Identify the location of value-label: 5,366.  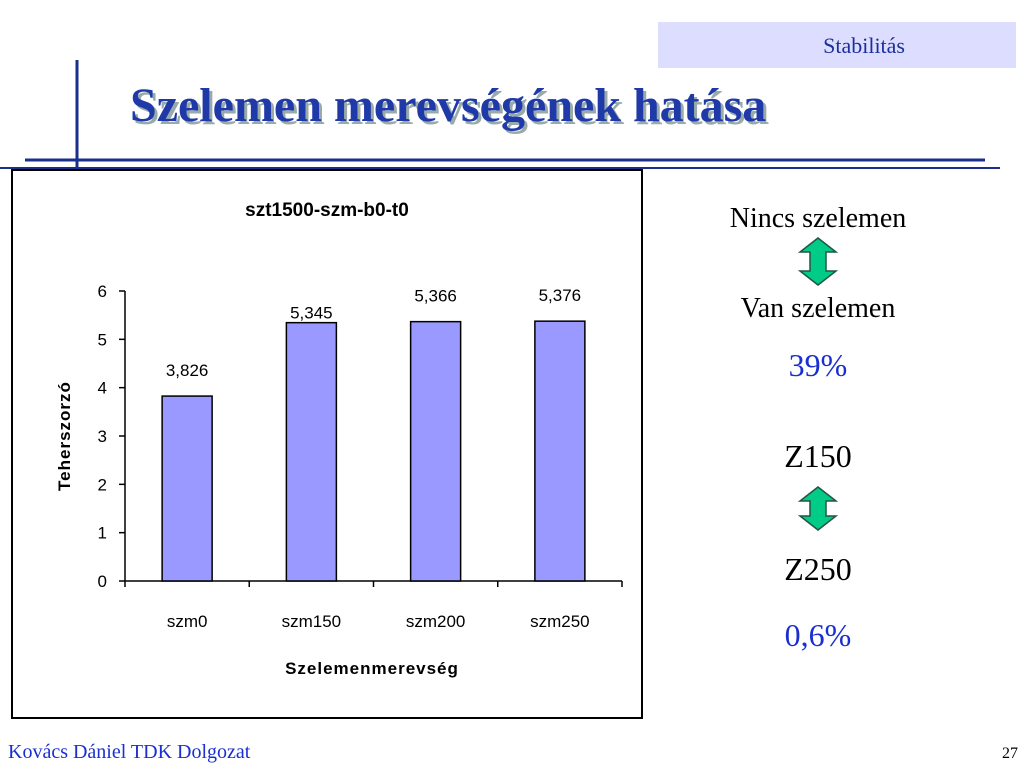
(435, 296).